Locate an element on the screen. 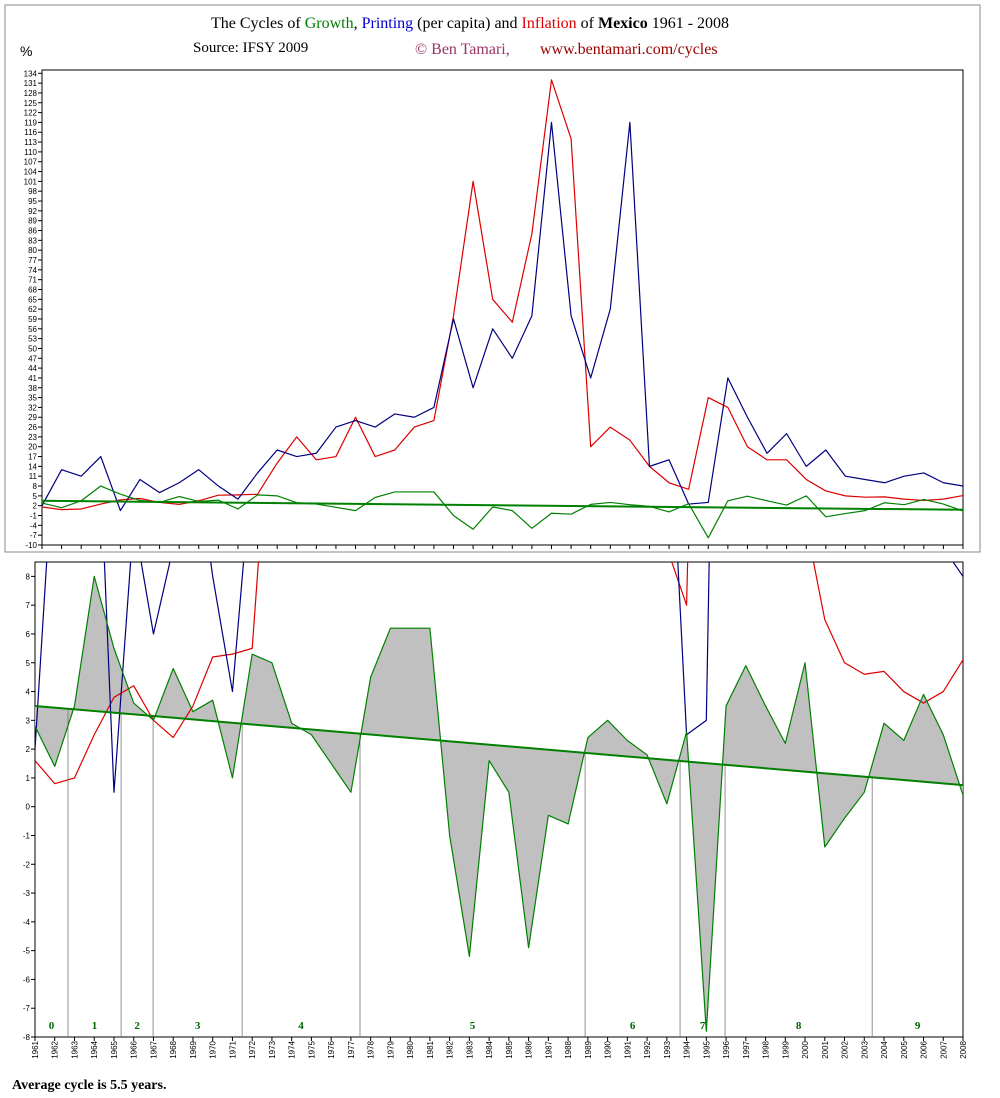  y-tick-label: 125 is located at coordinates (31, 103).